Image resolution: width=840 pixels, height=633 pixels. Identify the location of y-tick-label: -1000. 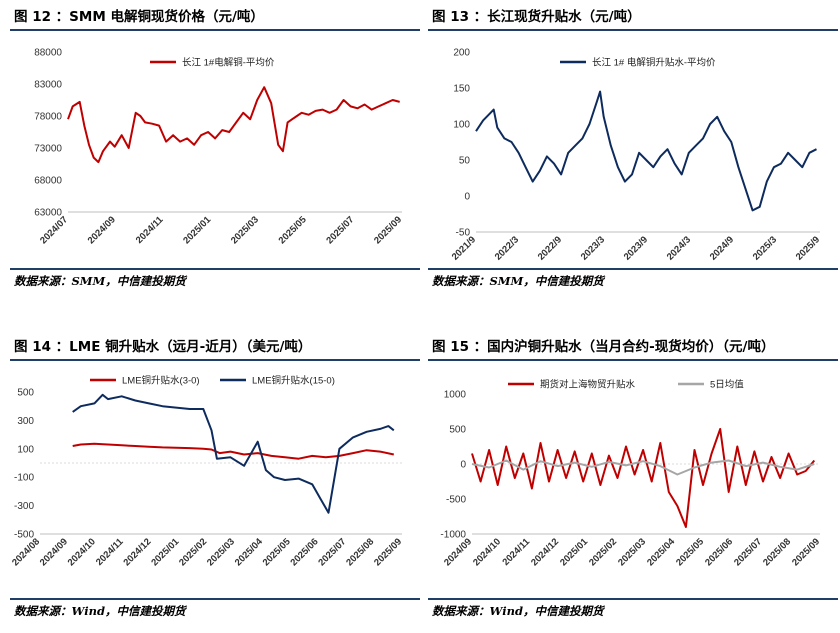
(453, 535).